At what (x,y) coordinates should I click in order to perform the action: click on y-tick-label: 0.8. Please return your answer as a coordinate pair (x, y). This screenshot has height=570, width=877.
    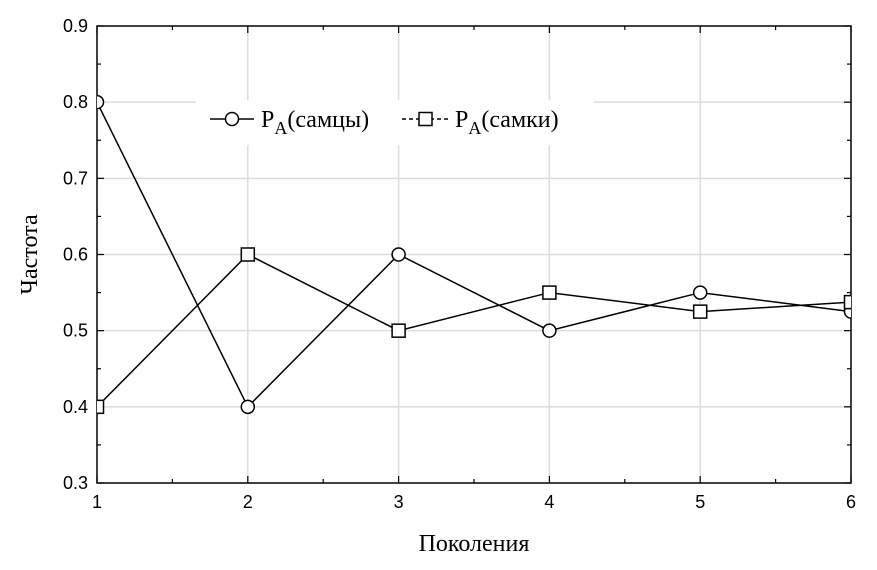
    Looking at the image, I should click on (75, 102).